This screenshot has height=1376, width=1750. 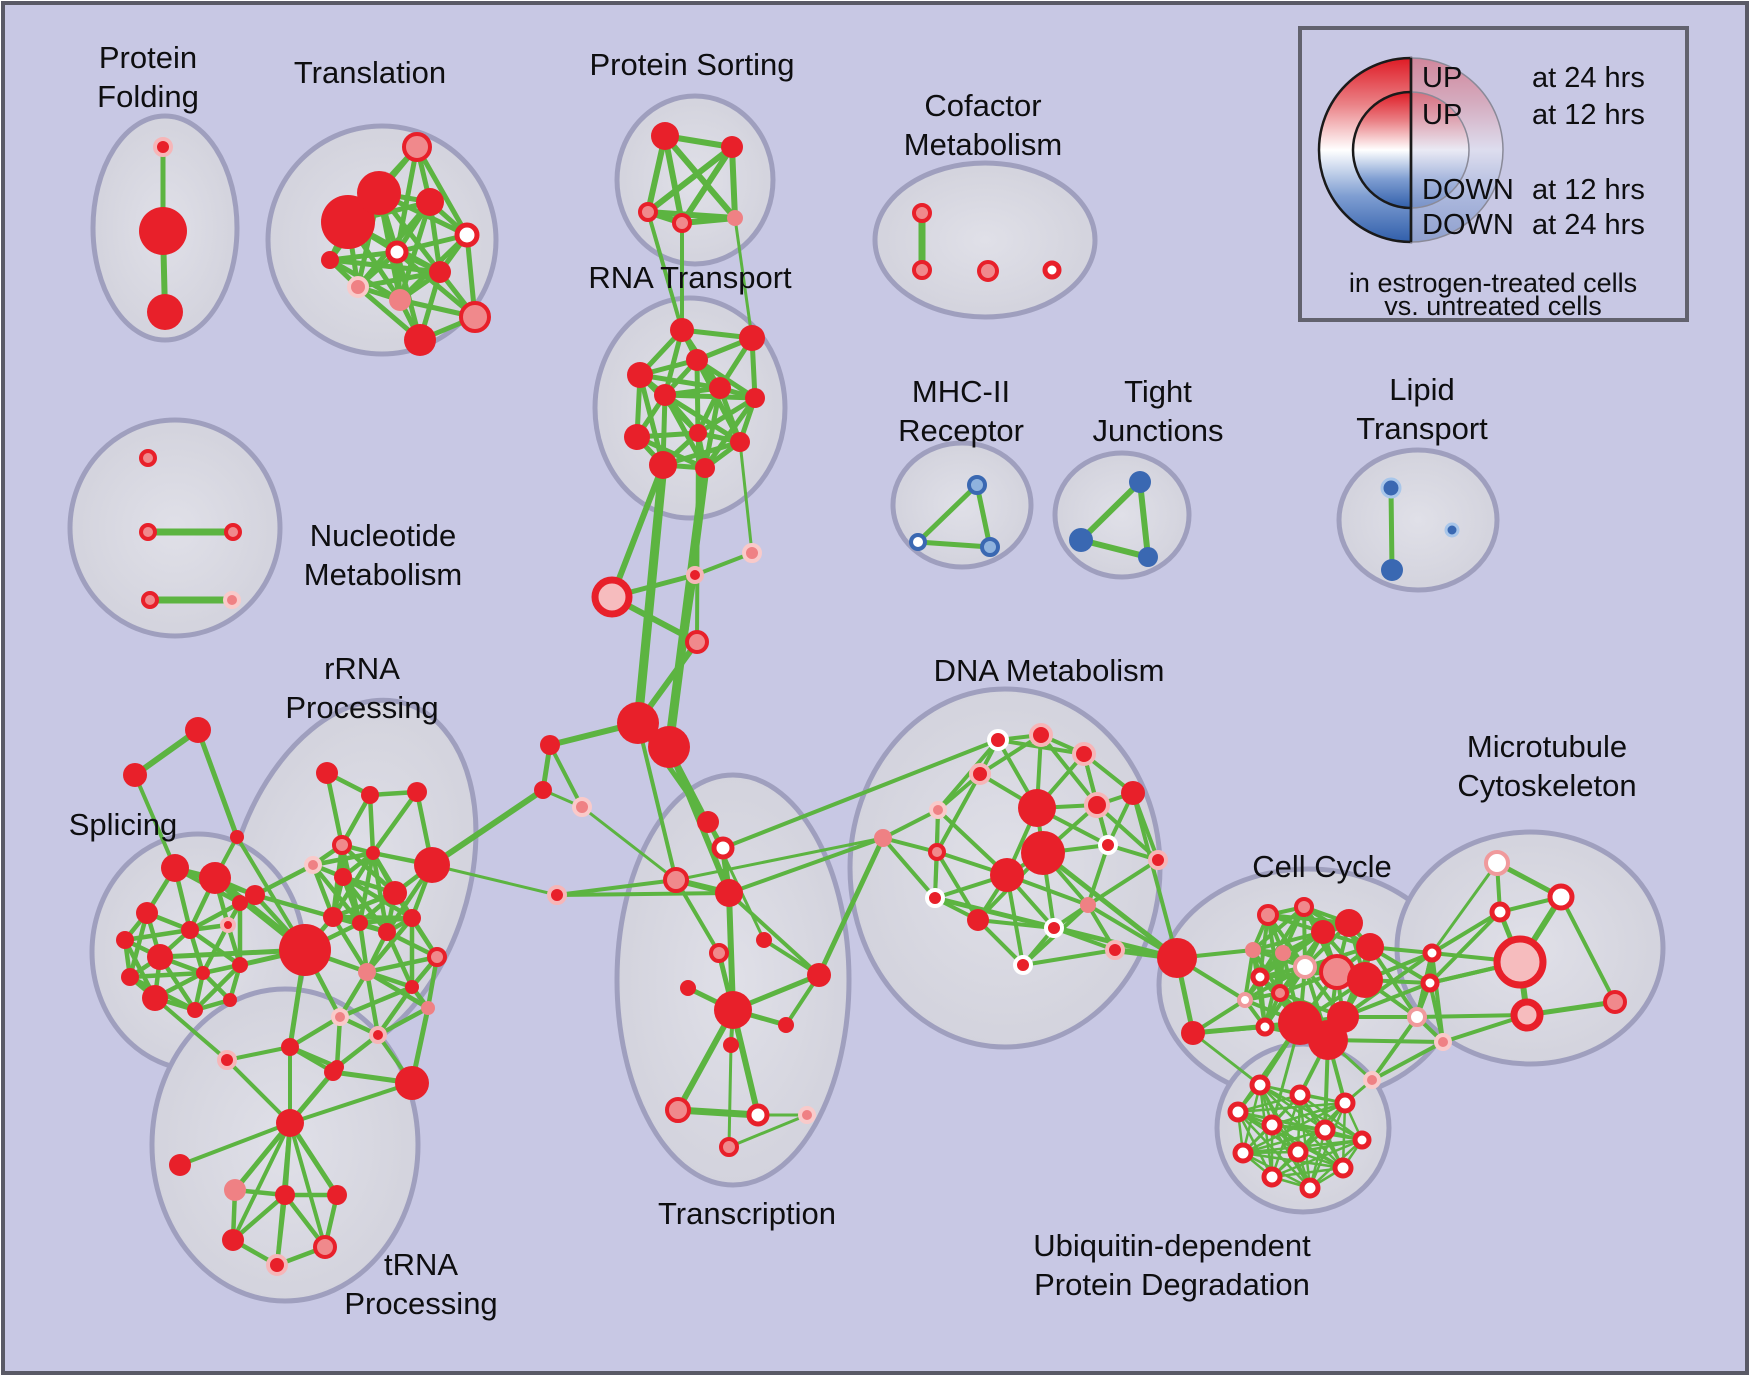 What do you see at coordinates (985, 240) in the screenshot?
I see `cluster-ellipse-cofactor-metabolism` at bounding box center [985, 240].